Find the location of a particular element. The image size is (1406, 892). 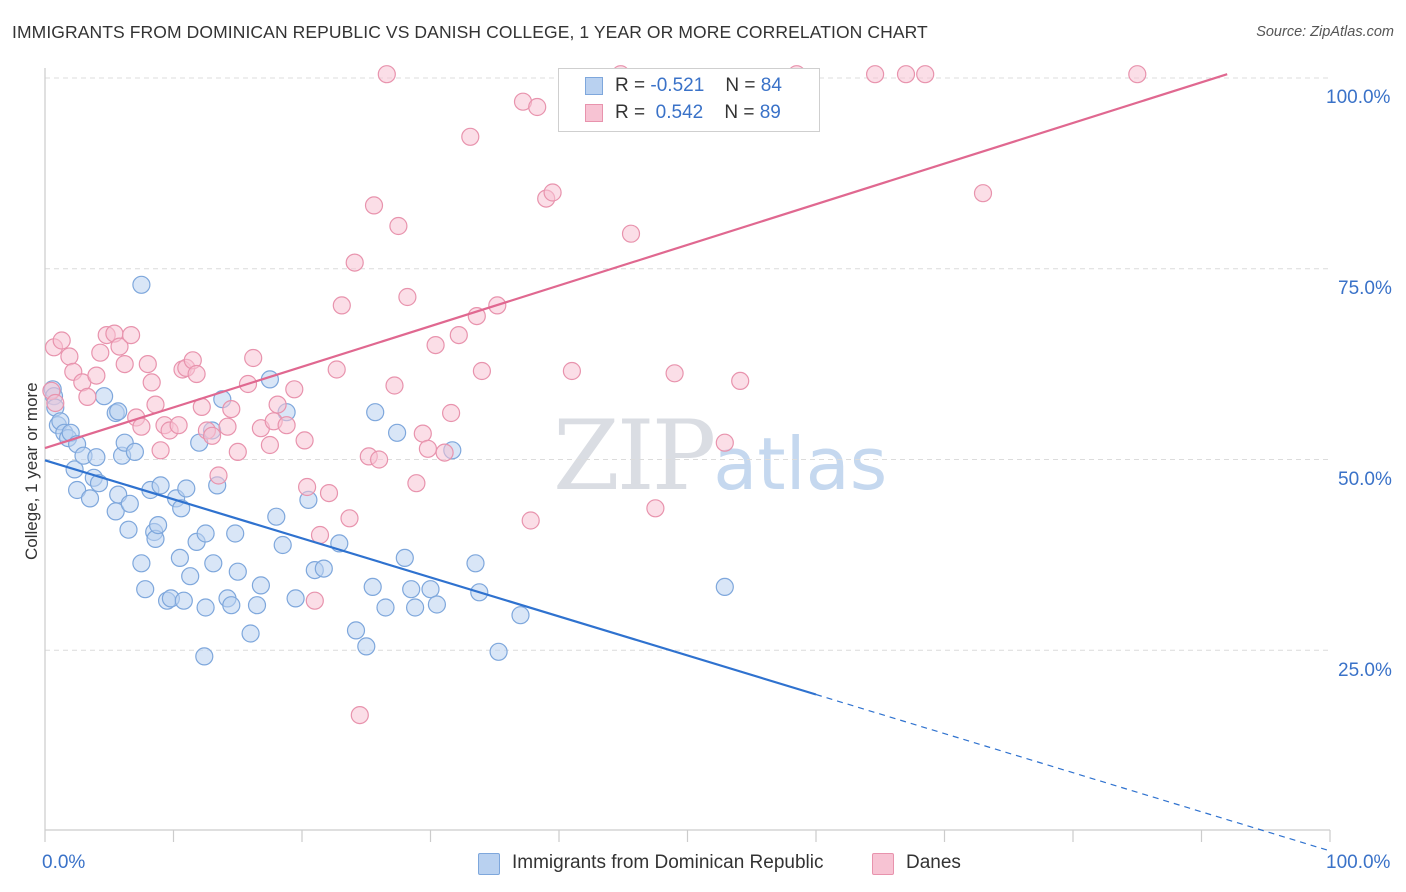

trendline-dominican is located at coordinates (430, 577).